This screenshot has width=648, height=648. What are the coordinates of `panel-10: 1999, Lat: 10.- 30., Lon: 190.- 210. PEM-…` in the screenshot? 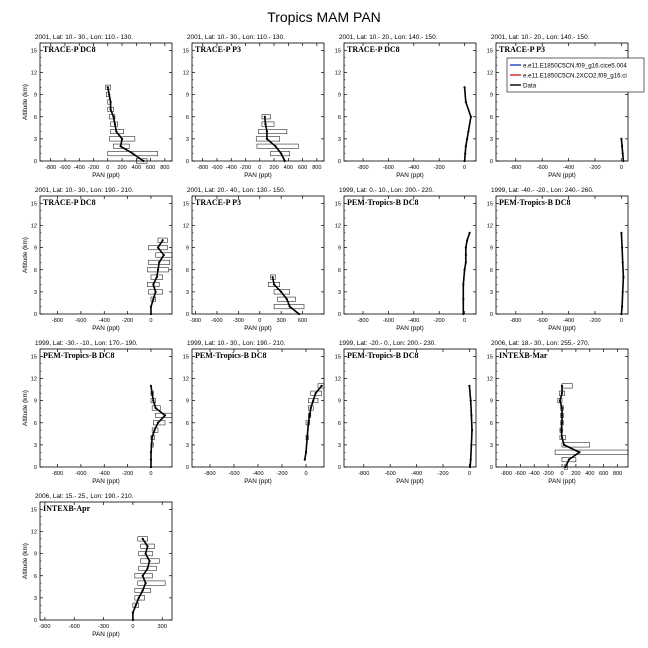 It's located at (254, 412).